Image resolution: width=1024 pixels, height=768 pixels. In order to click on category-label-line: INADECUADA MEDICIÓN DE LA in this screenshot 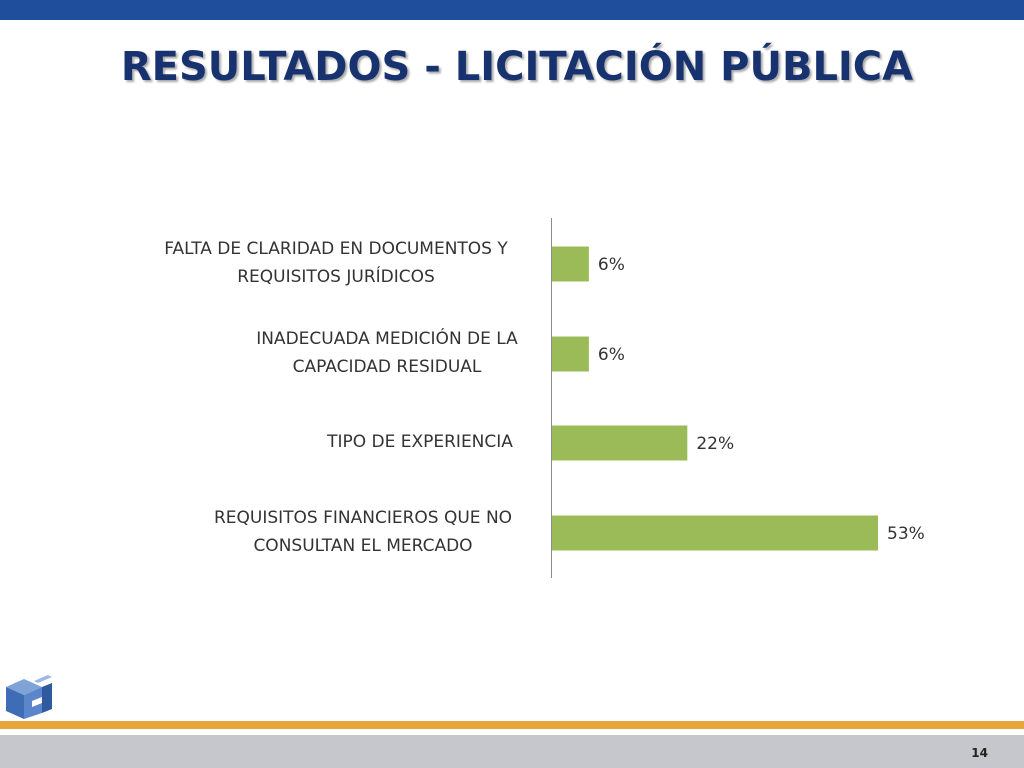, I will do `click(387, 339)`.